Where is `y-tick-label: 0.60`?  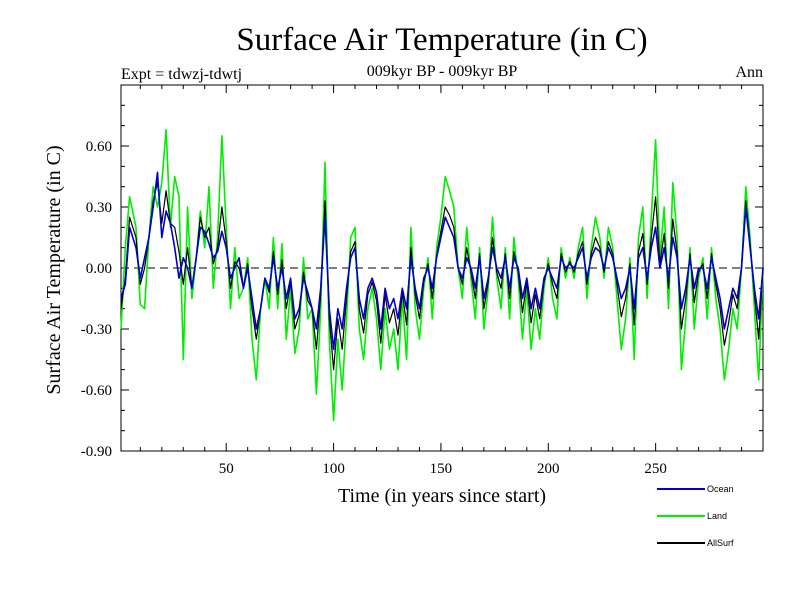
y-tick-label: 0.60 is located at coordinates (99, 147).